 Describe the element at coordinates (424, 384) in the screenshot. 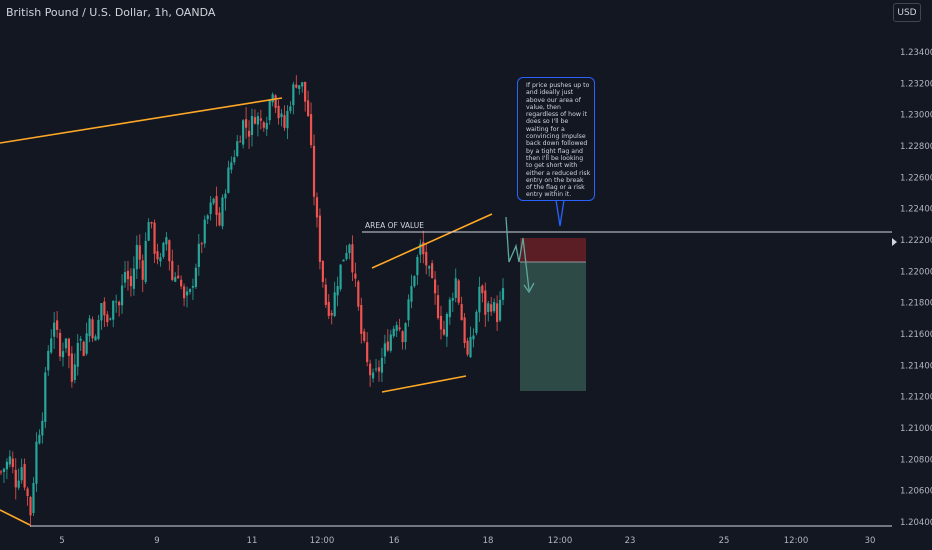

I see `flag-lower-line` at that location.